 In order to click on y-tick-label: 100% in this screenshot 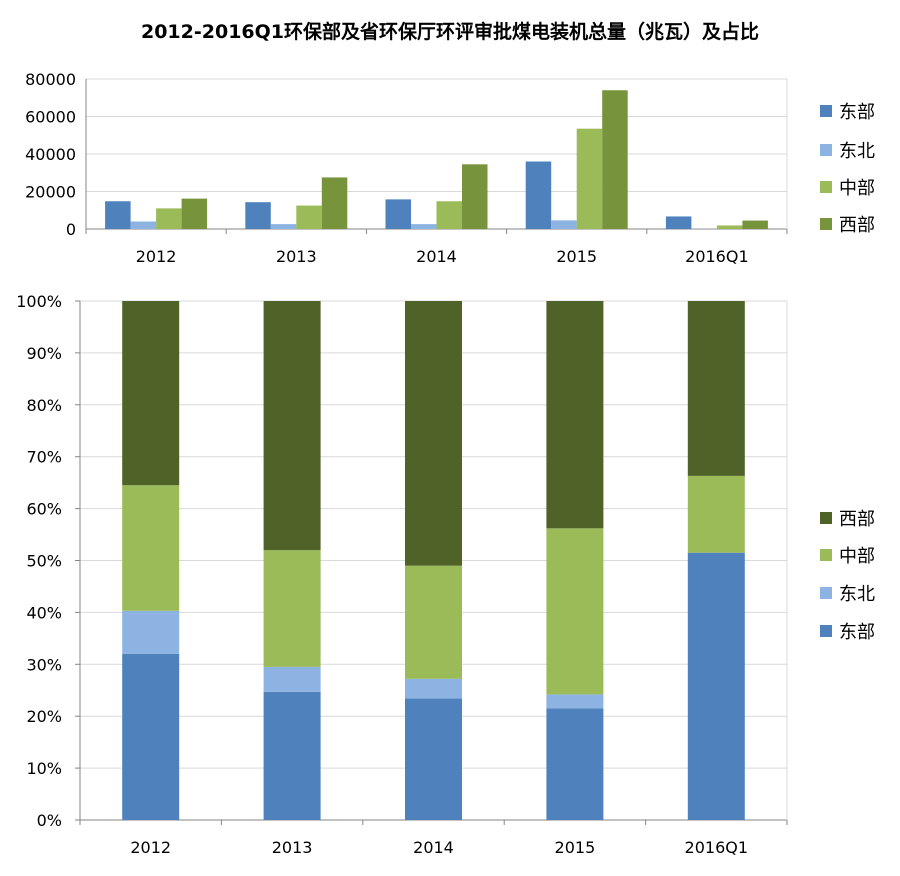, I will do `click(39, 301)`.